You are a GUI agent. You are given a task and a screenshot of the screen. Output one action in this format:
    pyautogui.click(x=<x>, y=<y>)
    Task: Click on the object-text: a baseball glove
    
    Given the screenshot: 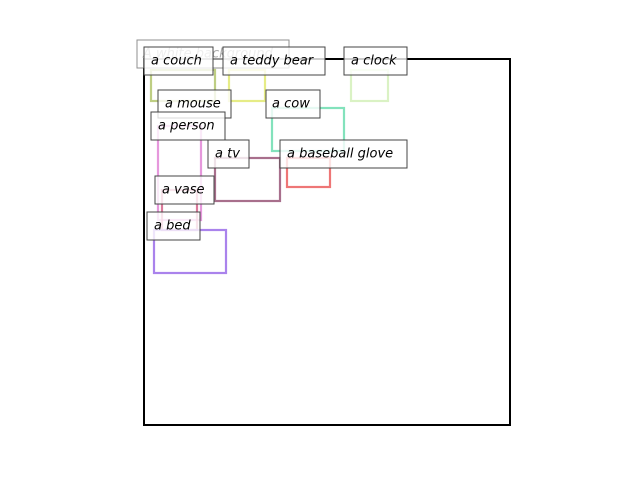 What is the action you would take?
    pyautogui.click(x=340, y=154)
    